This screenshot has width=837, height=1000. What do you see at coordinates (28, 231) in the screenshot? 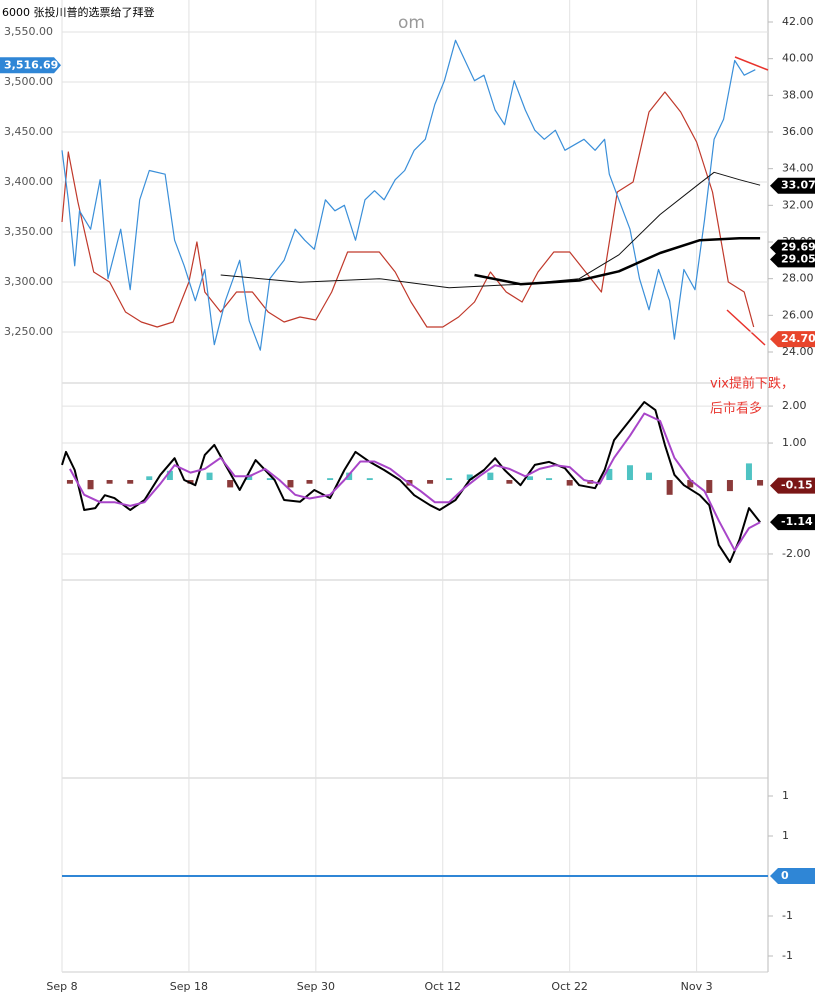
I see `y-tick-label: 3,350.00` at bounding box center [28, 231].